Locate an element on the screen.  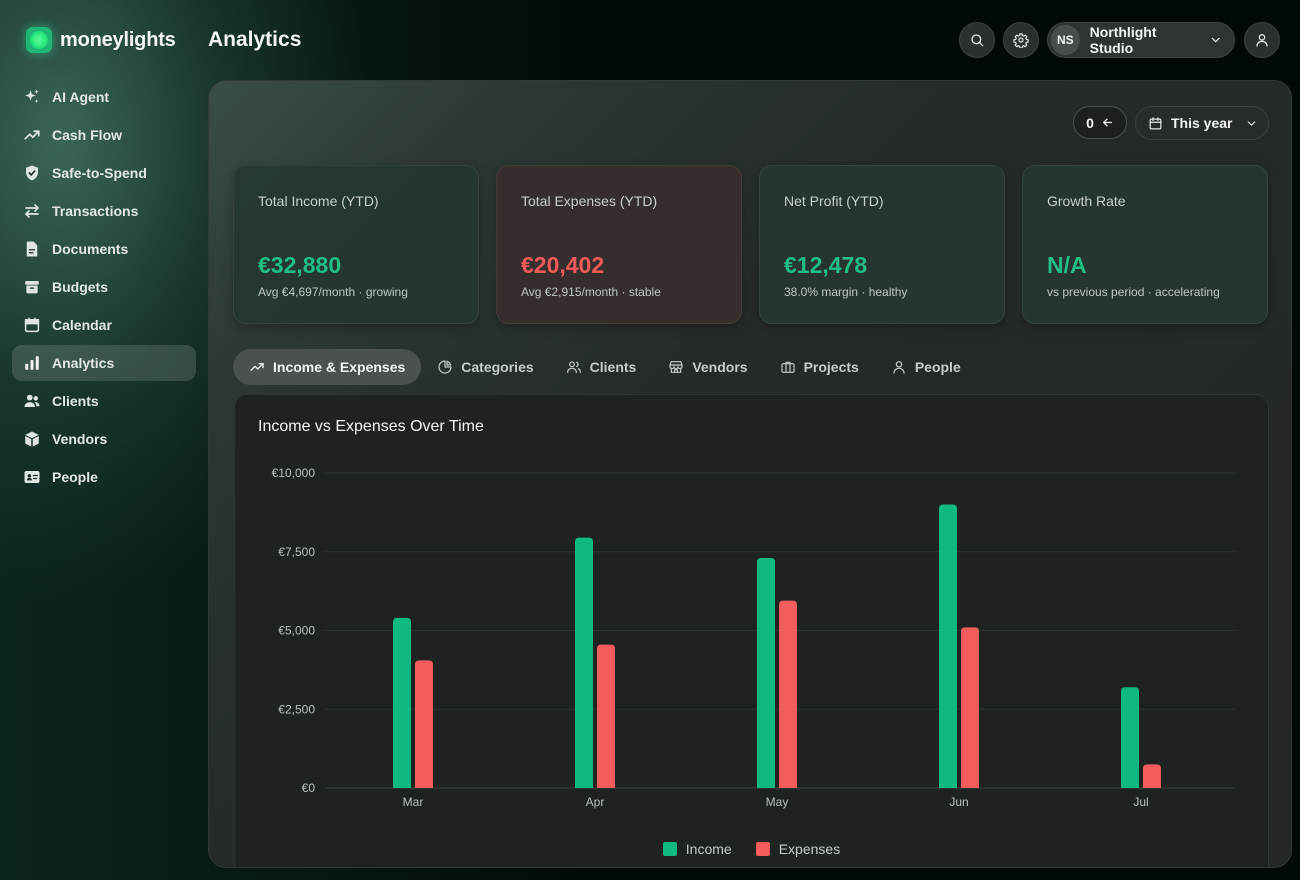
x-tick-label: Jul is located at coordinates (1140, 802).